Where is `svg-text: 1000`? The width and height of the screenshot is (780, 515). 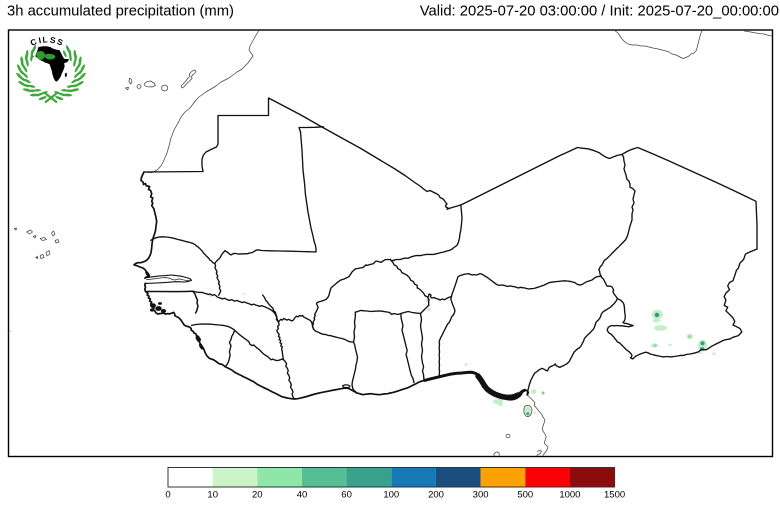
svg-text: 1000 is located at coordinates (569, 495).